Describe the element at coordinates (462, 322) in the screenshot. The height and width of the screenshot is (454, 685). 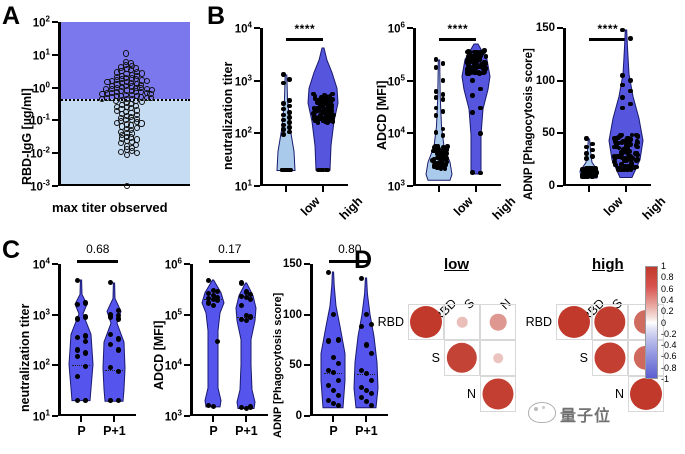
I see `panel-d-matrix-0-cell` at that location.